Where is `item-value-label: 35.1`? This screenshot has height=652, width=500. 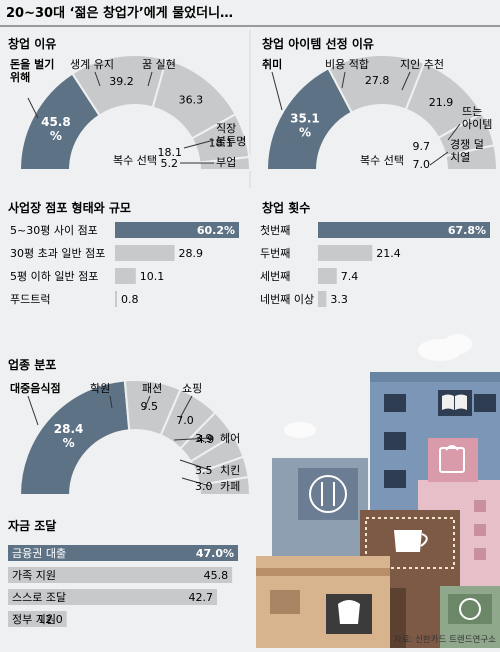
item-value-label: 35.1 is located at coordinates (305, 118).